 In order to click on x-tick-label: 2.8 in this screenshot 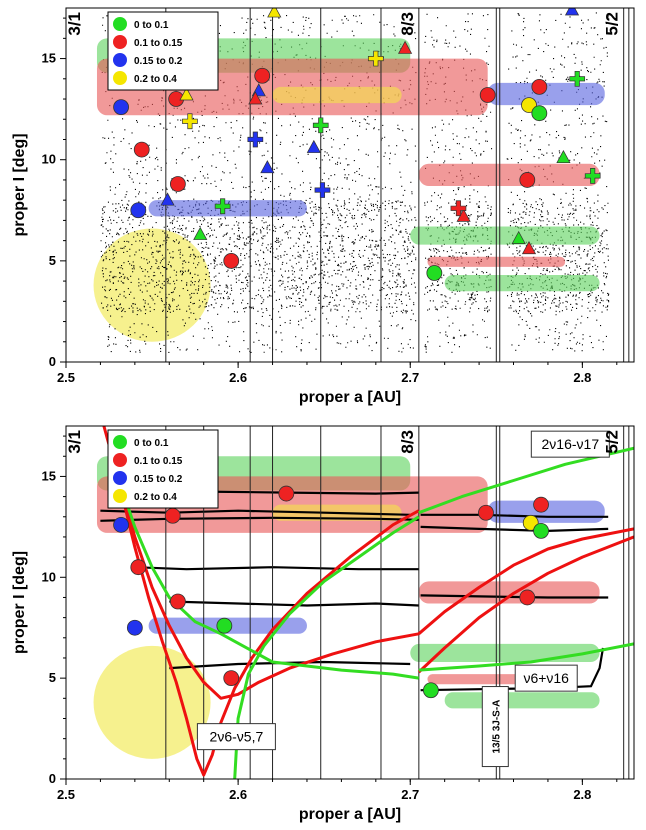, I will do `click(582, 377)`.